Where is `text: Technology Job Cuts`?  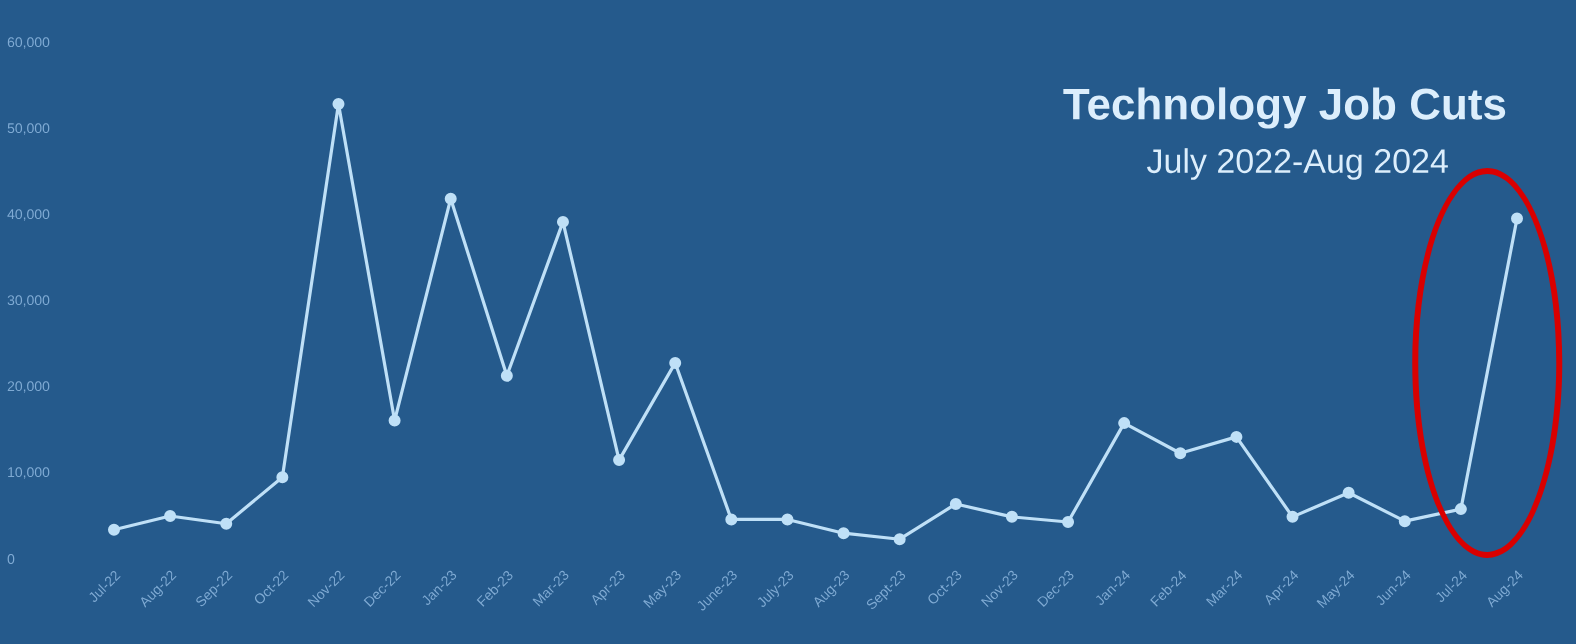
text: Technology Job Cuts is located at coordinates (1284, 108).